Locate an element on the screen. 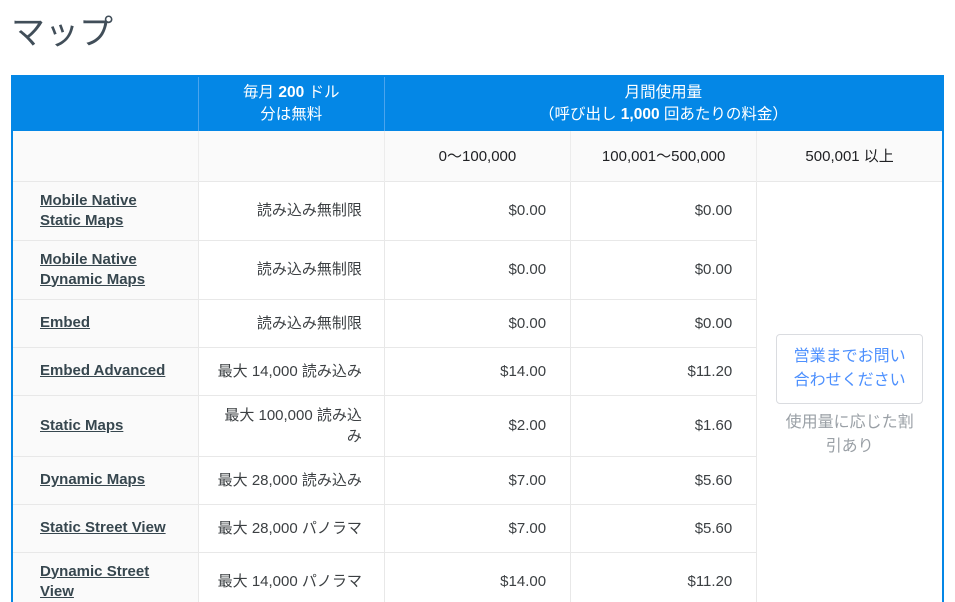 The width and height of the screenshot is (955, 602). price-tier1-cell: $2.00 is located at coordinates (477, 425).